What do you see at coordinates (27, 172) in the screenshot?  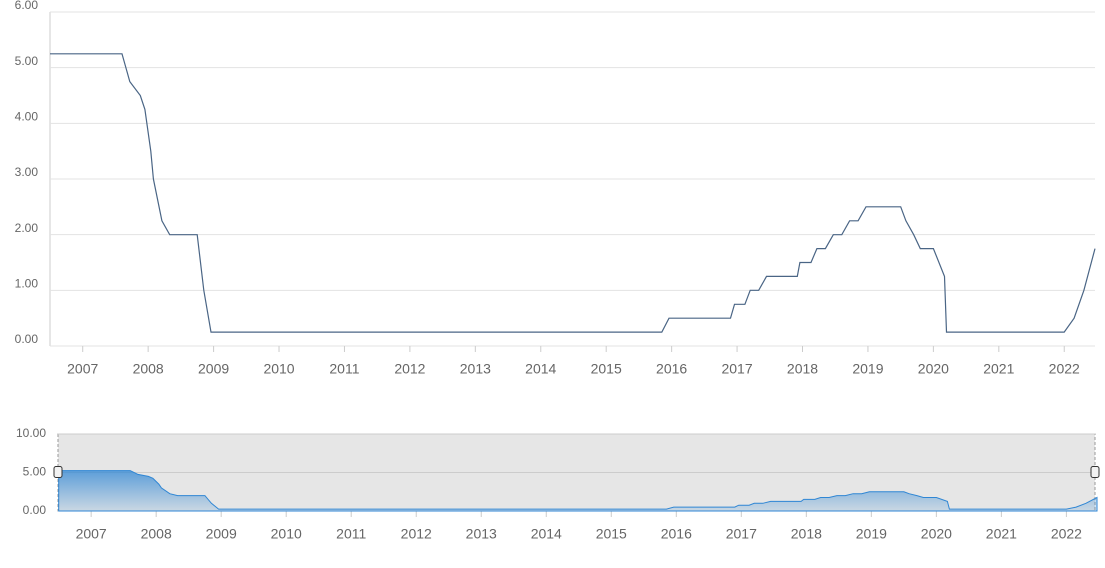 I see `y-tick-label: 3.00` at bounding box center [27, 172].